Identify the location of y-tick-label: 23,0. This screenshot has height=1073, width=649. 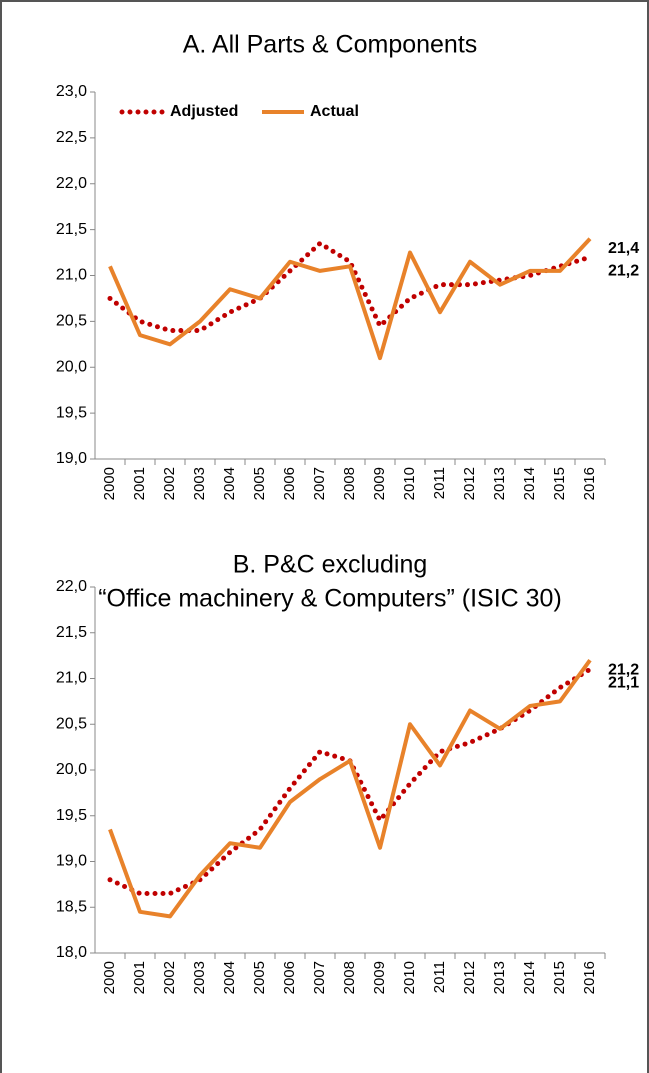
(71, 91).